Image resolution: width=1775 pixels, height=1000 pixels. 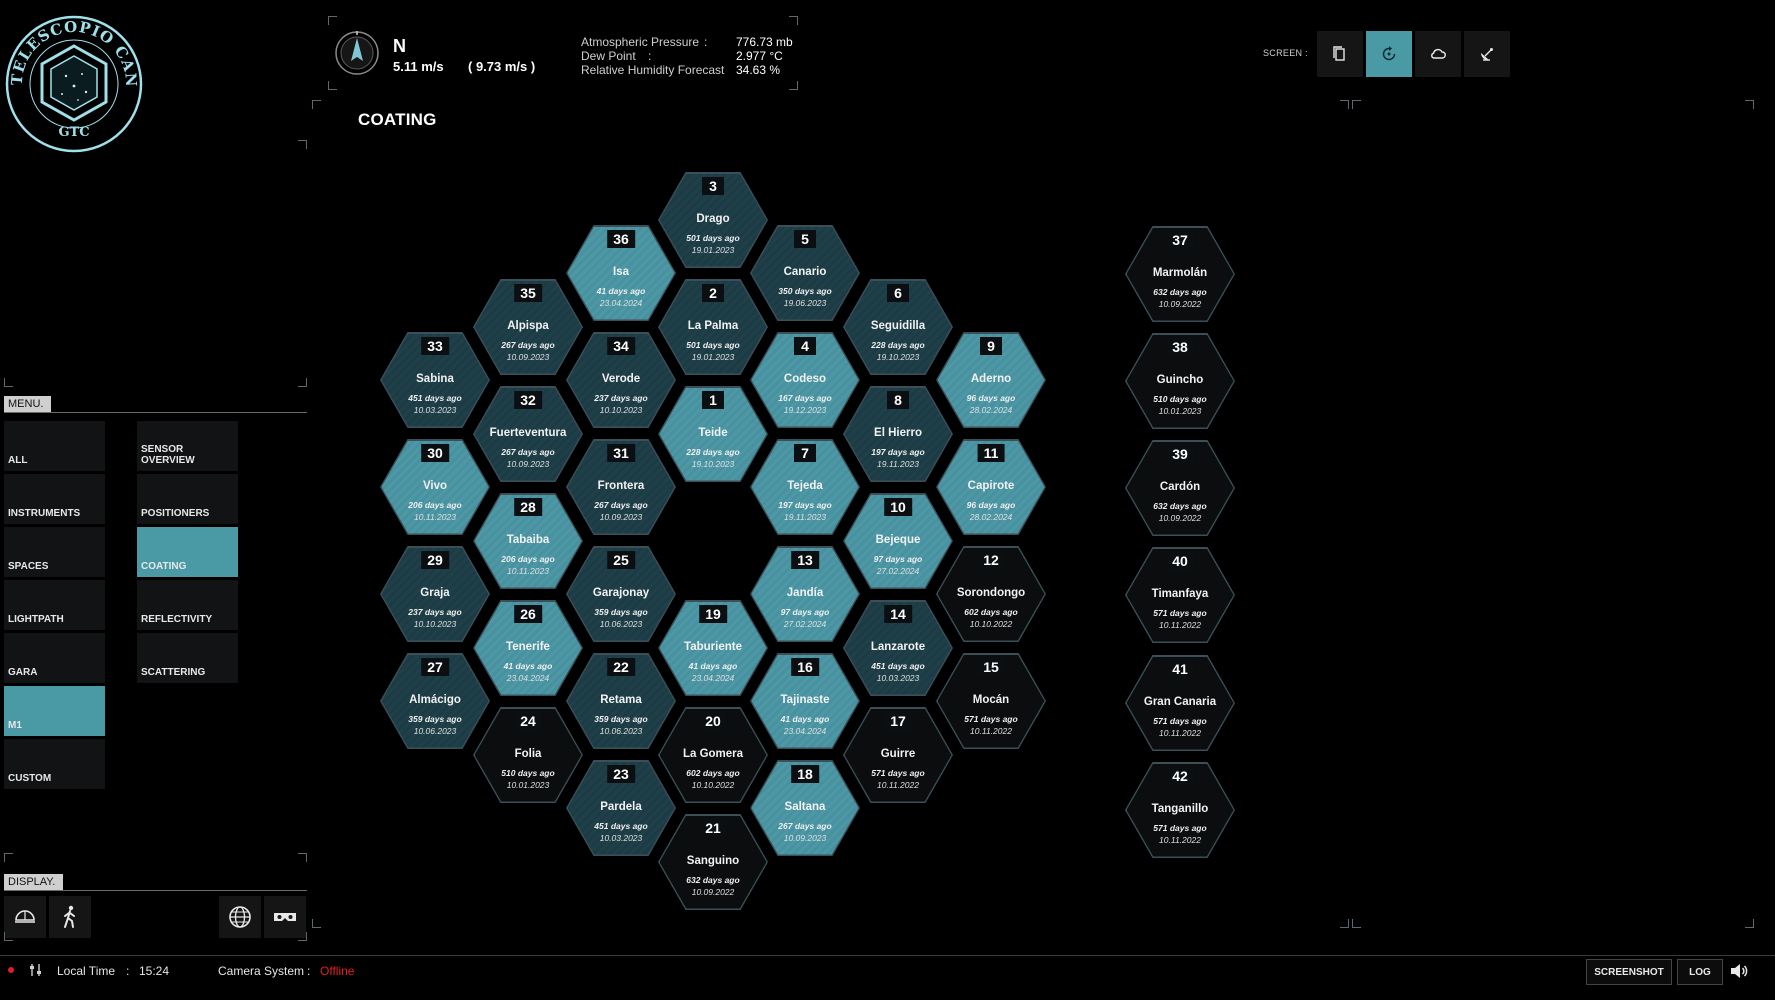 What do you see at coordinates (285, 917) in the screenshot?
I see `vr-view-button` at bounding box center [285, 917].